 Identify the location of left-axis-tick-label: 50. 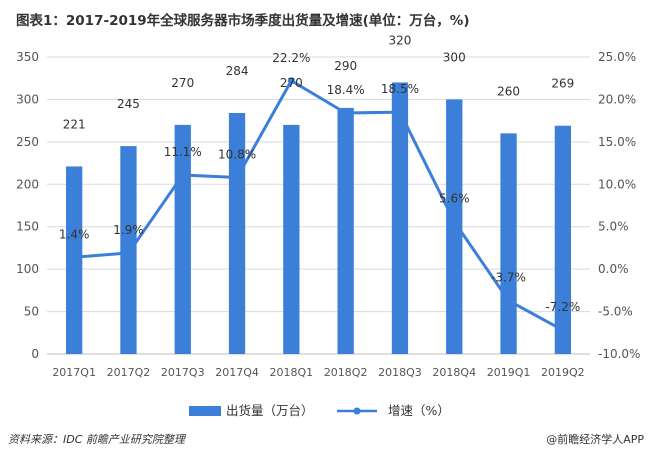
(31, 312).